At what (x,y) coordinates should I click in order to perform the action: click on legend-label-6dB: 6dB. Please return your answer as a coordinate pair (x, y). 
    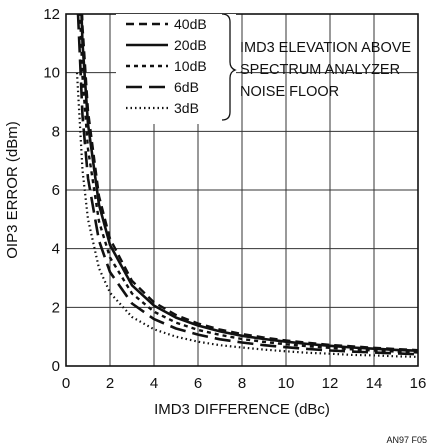
    Looking at the image, I should click on (186, 87).